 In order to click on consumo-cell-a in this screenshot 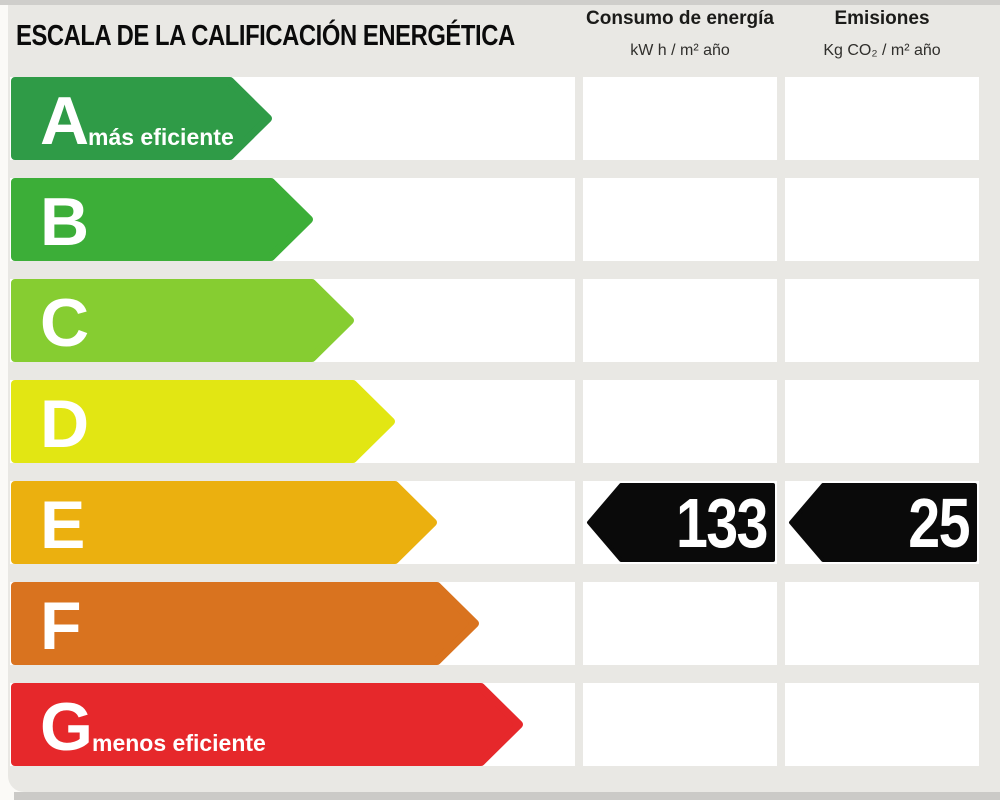, I will do `click(680, 118)`.